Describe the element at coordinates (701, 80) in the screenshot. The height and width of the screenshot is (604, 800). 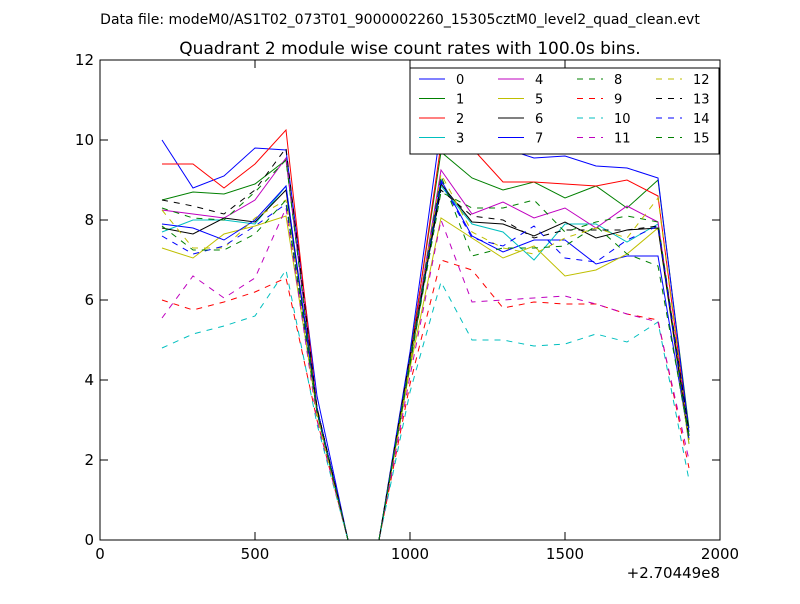
I see `legend-label-12: 12` at that location.